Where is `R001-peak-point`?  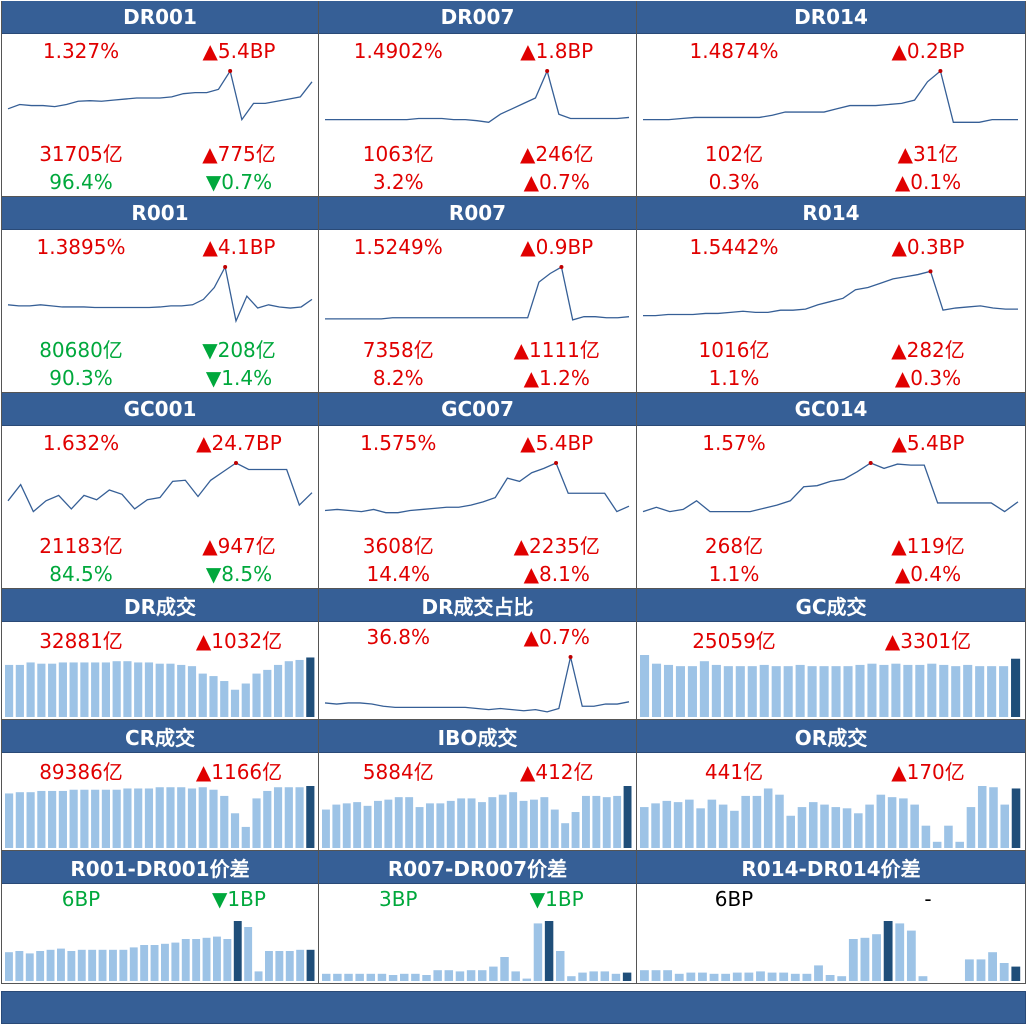
R001-peak-point is located at coordinates (225, 267).